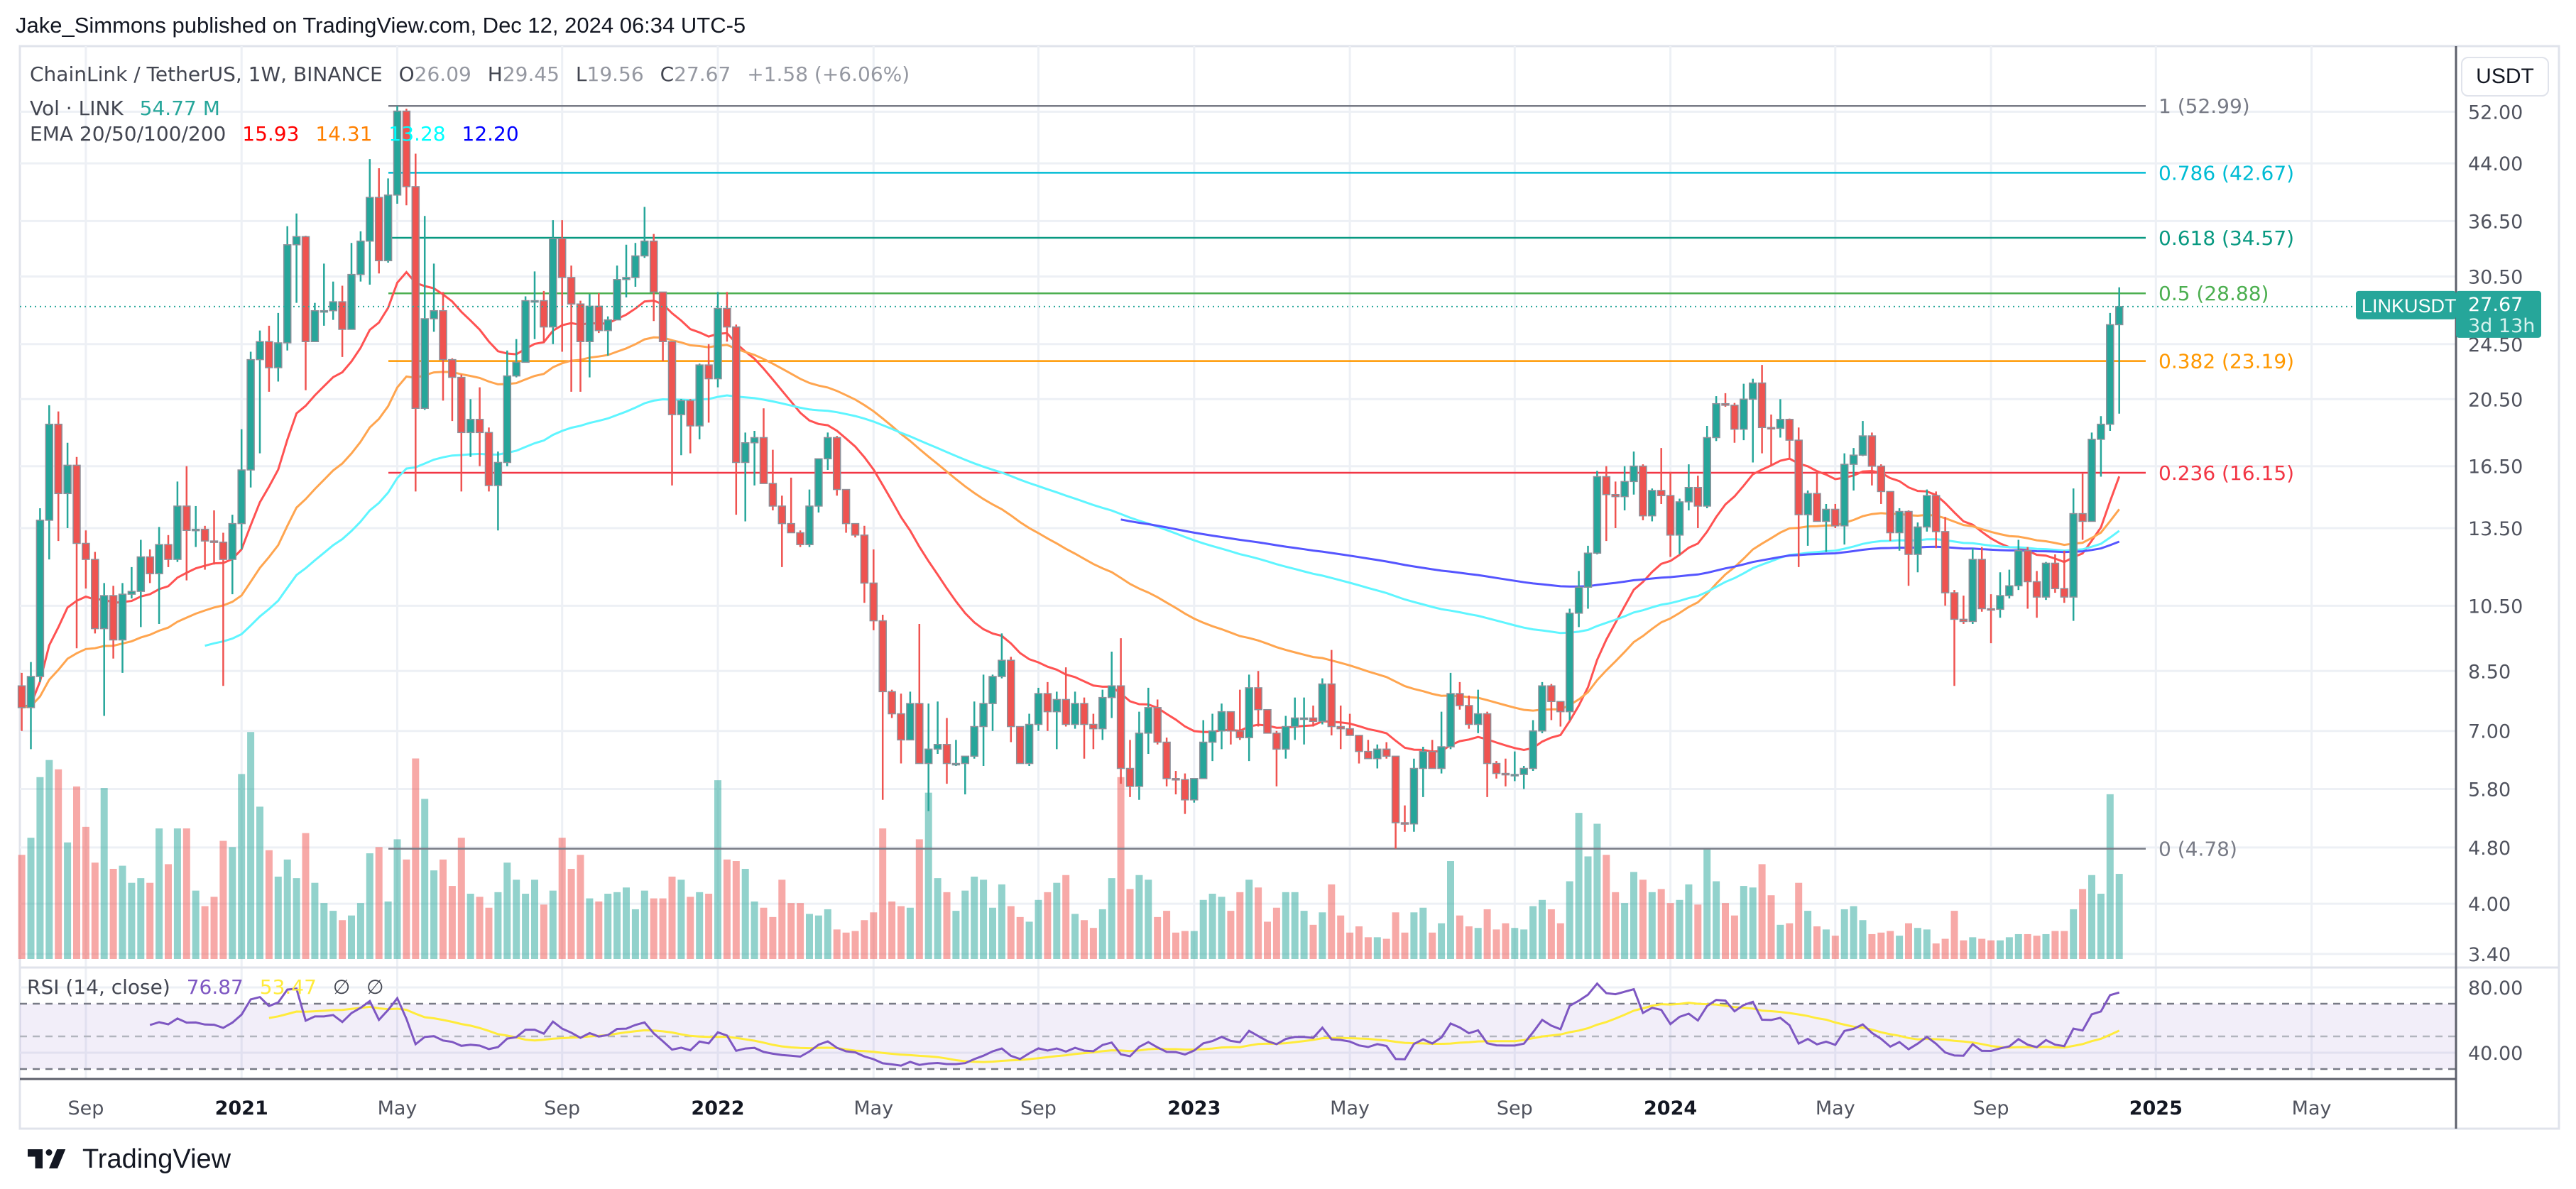 This screenshot has height=1189, width=2576. Describe the element at coordinates (2505, 77) in the screenshot. I see `currency-button: USDT` at that location.